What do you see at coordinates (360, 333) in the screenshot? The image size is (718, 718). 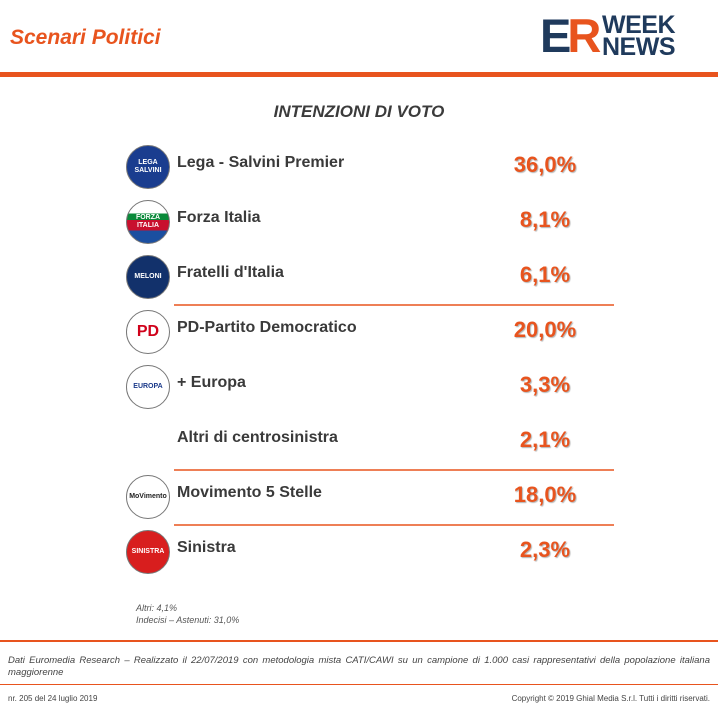 I see `table-row: PD PD-Partito Democratico 20,0%` at bounding box center [360, 333].